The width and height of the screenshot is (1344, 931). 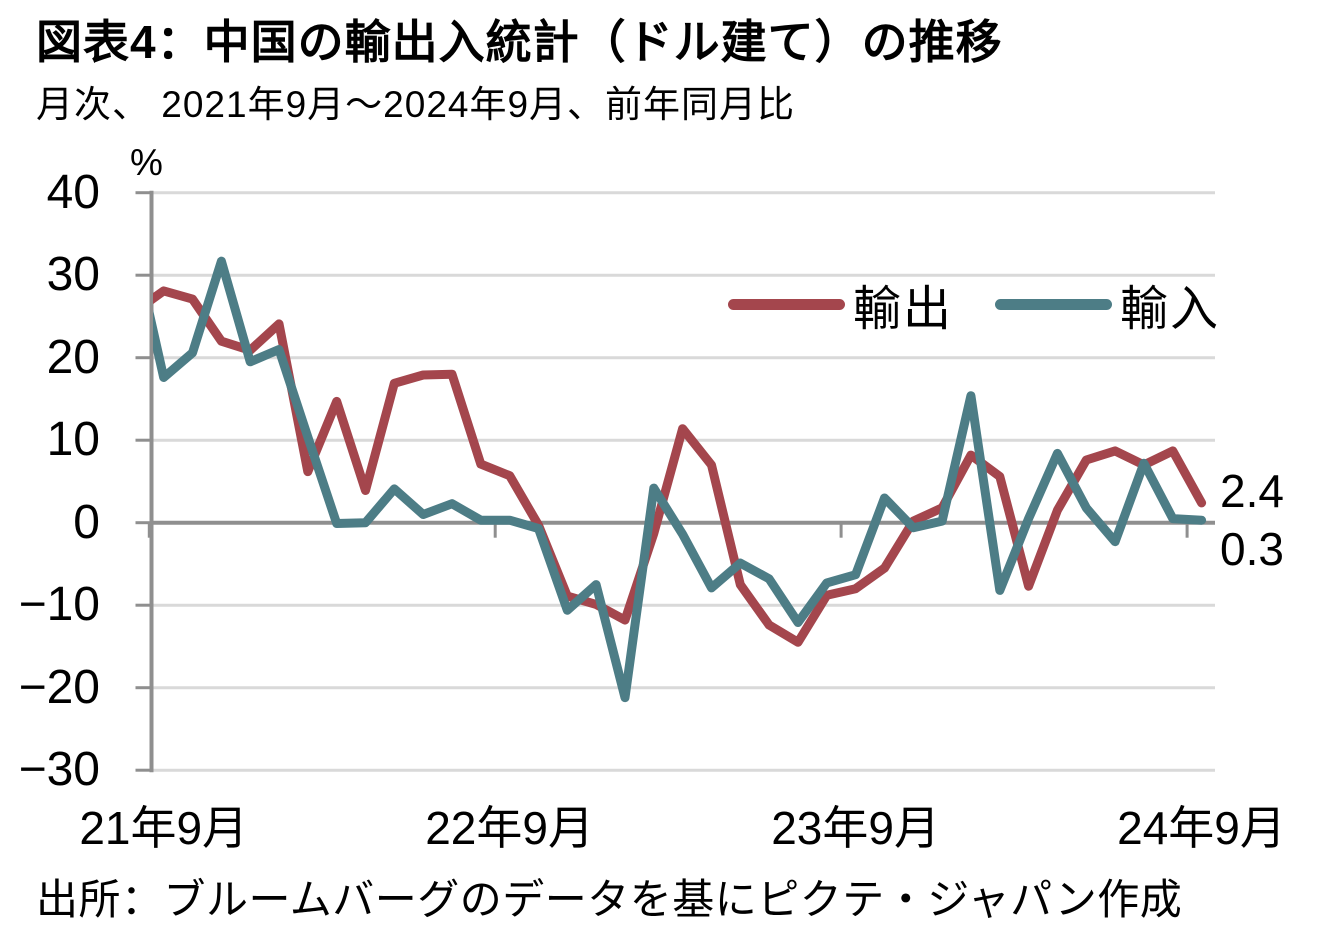 What do you see at coordinates (1252, 491) in the screenshot?
I see `exports-last-value-label: 2.4` at bounding box center [1252, 491].